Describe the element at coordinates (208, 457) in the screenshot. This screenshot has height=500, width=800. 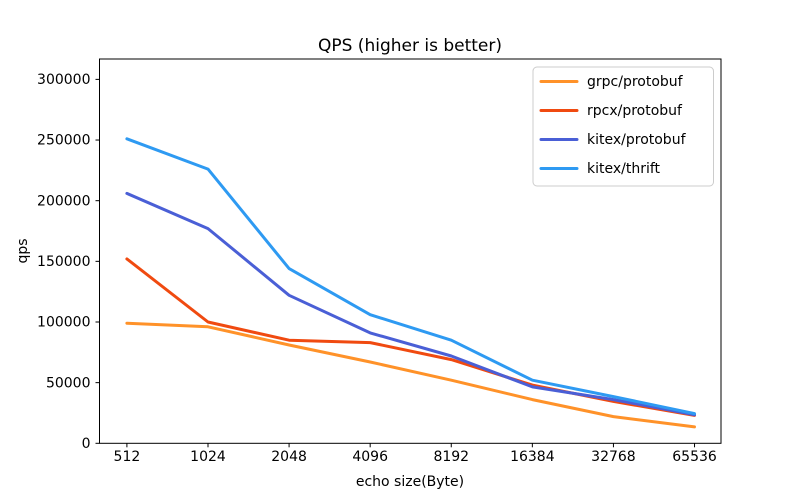
I see `x-tick-label: 1024` at that location.